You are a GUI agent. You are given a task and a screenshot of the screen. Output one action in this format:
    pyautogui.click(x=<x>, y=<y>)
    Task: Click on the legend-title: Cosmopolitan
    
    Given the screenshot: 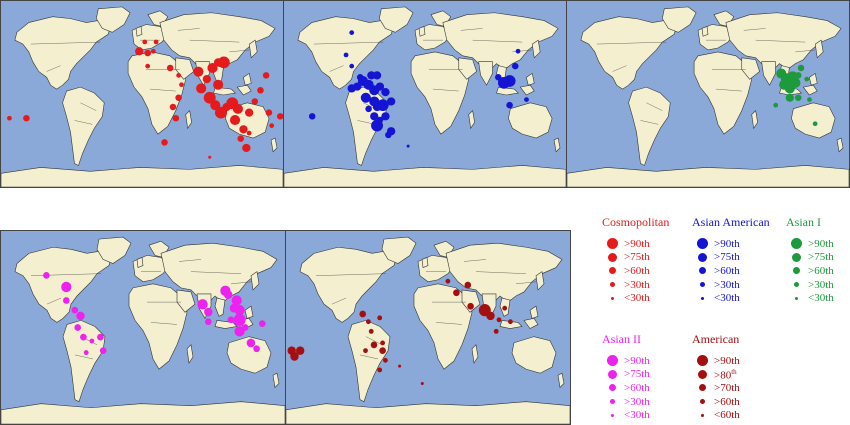 What is the action you would take?
    pyautogui.click(x=636, y=222)
    